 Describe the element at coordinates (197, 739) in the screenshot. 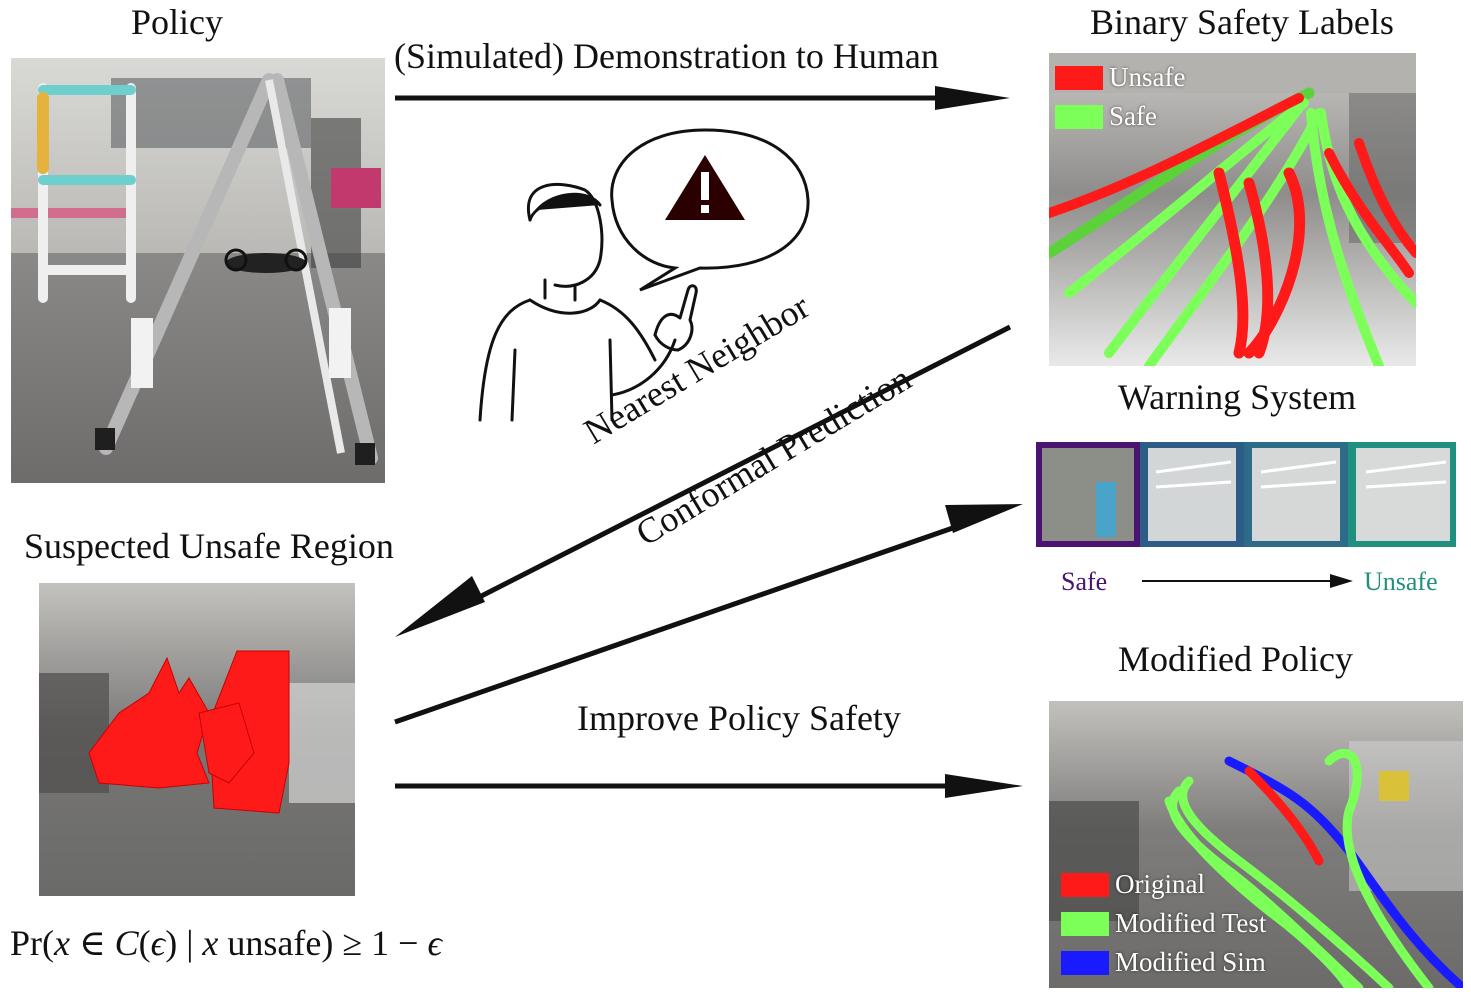

I see `suspected-region-photo` at that location.